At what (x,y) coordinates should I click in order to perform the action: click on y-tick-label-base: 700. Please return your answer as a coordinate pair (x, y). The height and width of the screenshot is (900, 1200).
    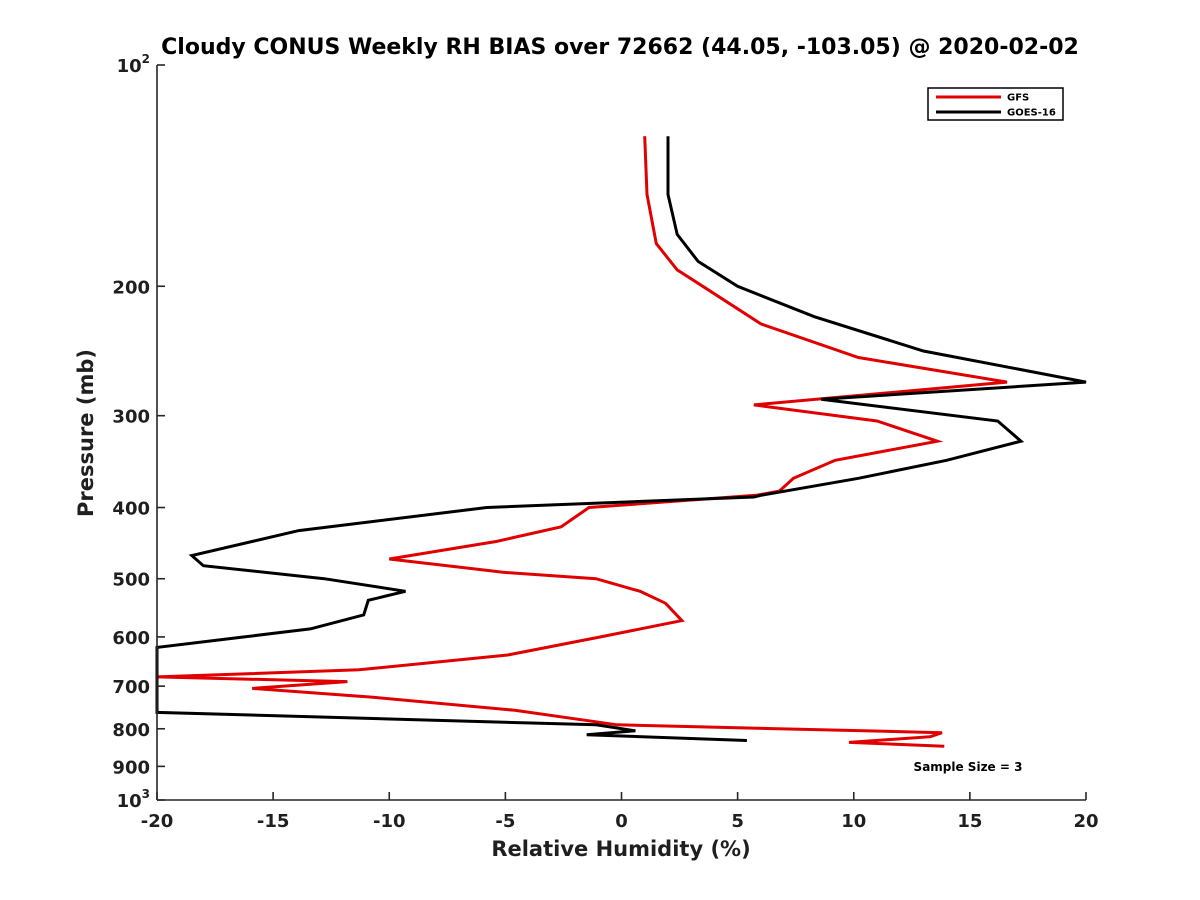
    Looking at the image, I should click on (131, 687).